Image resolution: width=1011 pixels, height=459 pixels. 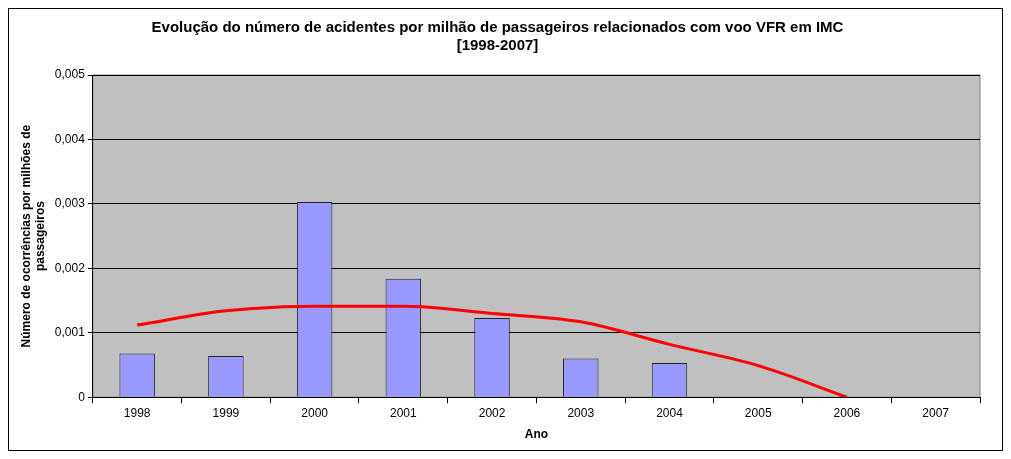 What do you see at coordinates (536, 434) in the screenshot?
I see `x-axis-title: Ano` at bounding box center [536, 434].